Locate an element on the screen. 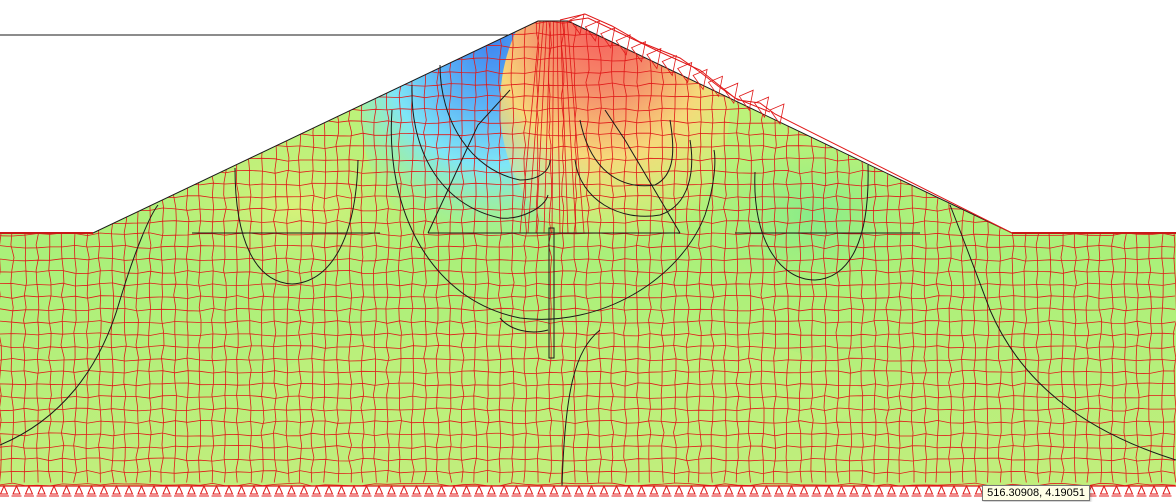 This screenshot has width=1176, height=502. core-fan-lines is located at coordinates (552, 127).